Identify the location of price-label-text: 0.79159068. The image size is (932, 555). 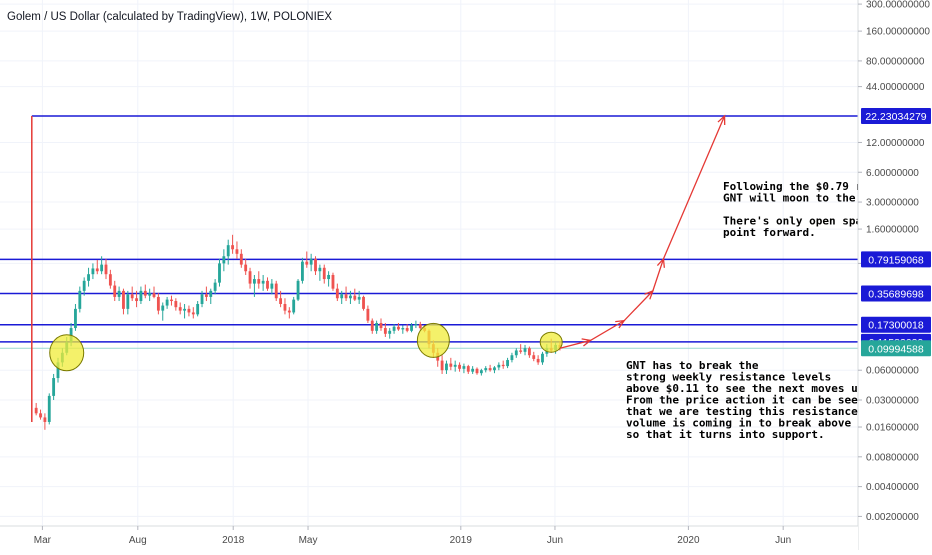
(896, 260).